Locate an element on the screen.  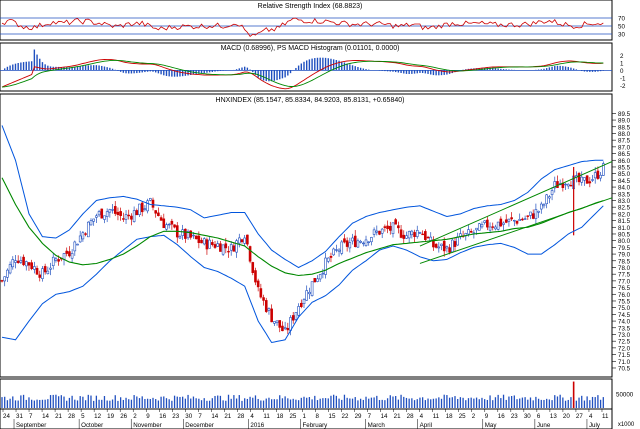
x-day-label: 30 is located at coordinates (188, 416).